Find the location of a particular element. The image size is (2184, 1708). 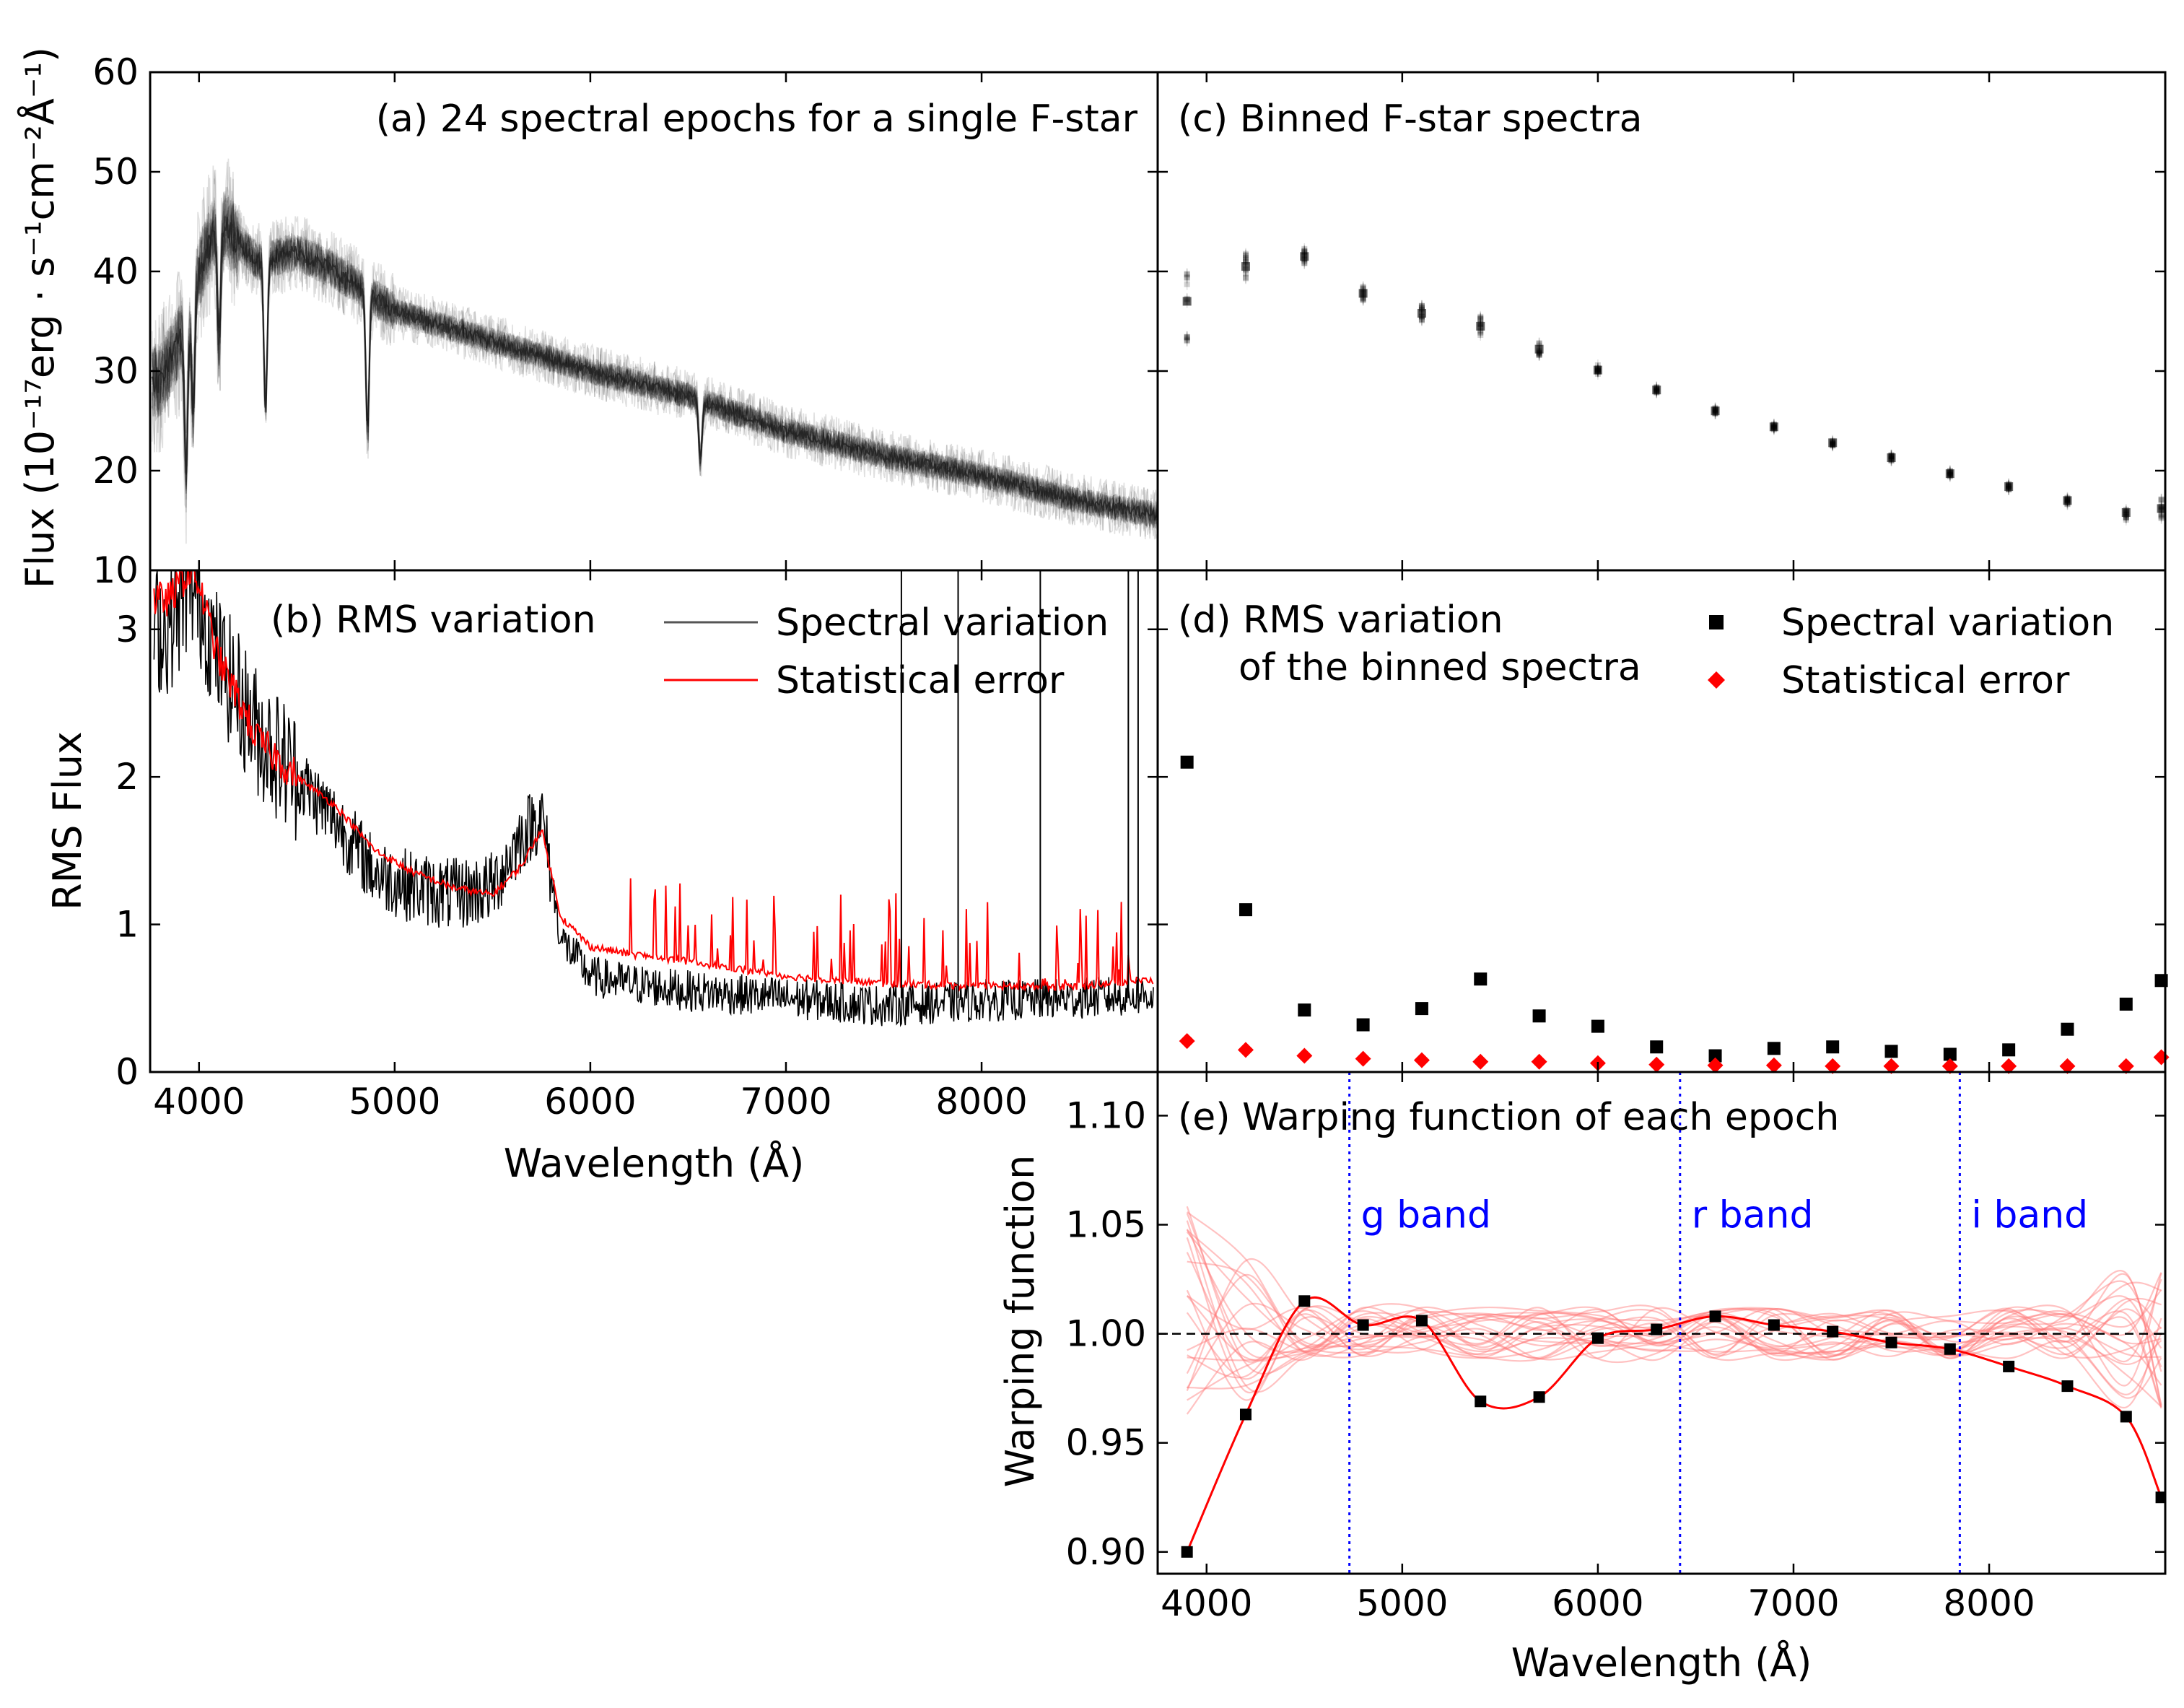

y-tick-label: 60 is located at coordinates (115, 72).